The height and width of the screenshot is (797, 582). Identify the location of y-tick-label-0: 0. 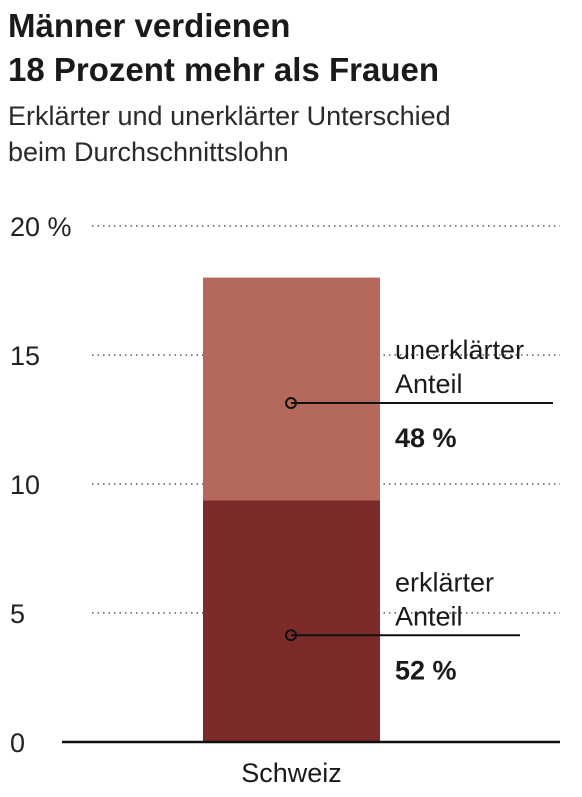
(17, 743).